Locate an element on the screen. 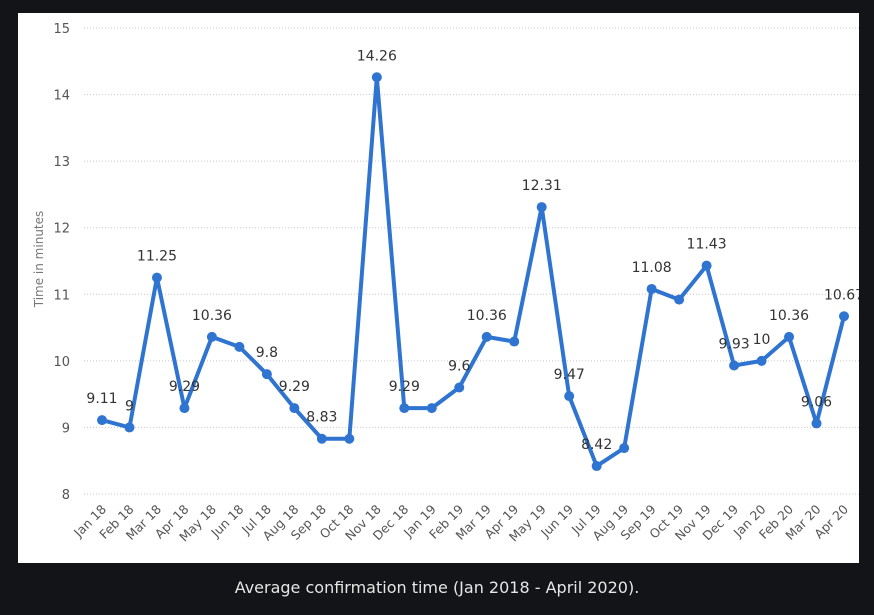 Image resolution: width=874 pixels, height=615 pixels. data-label: 12.31 is located at coordinates (542, 186).